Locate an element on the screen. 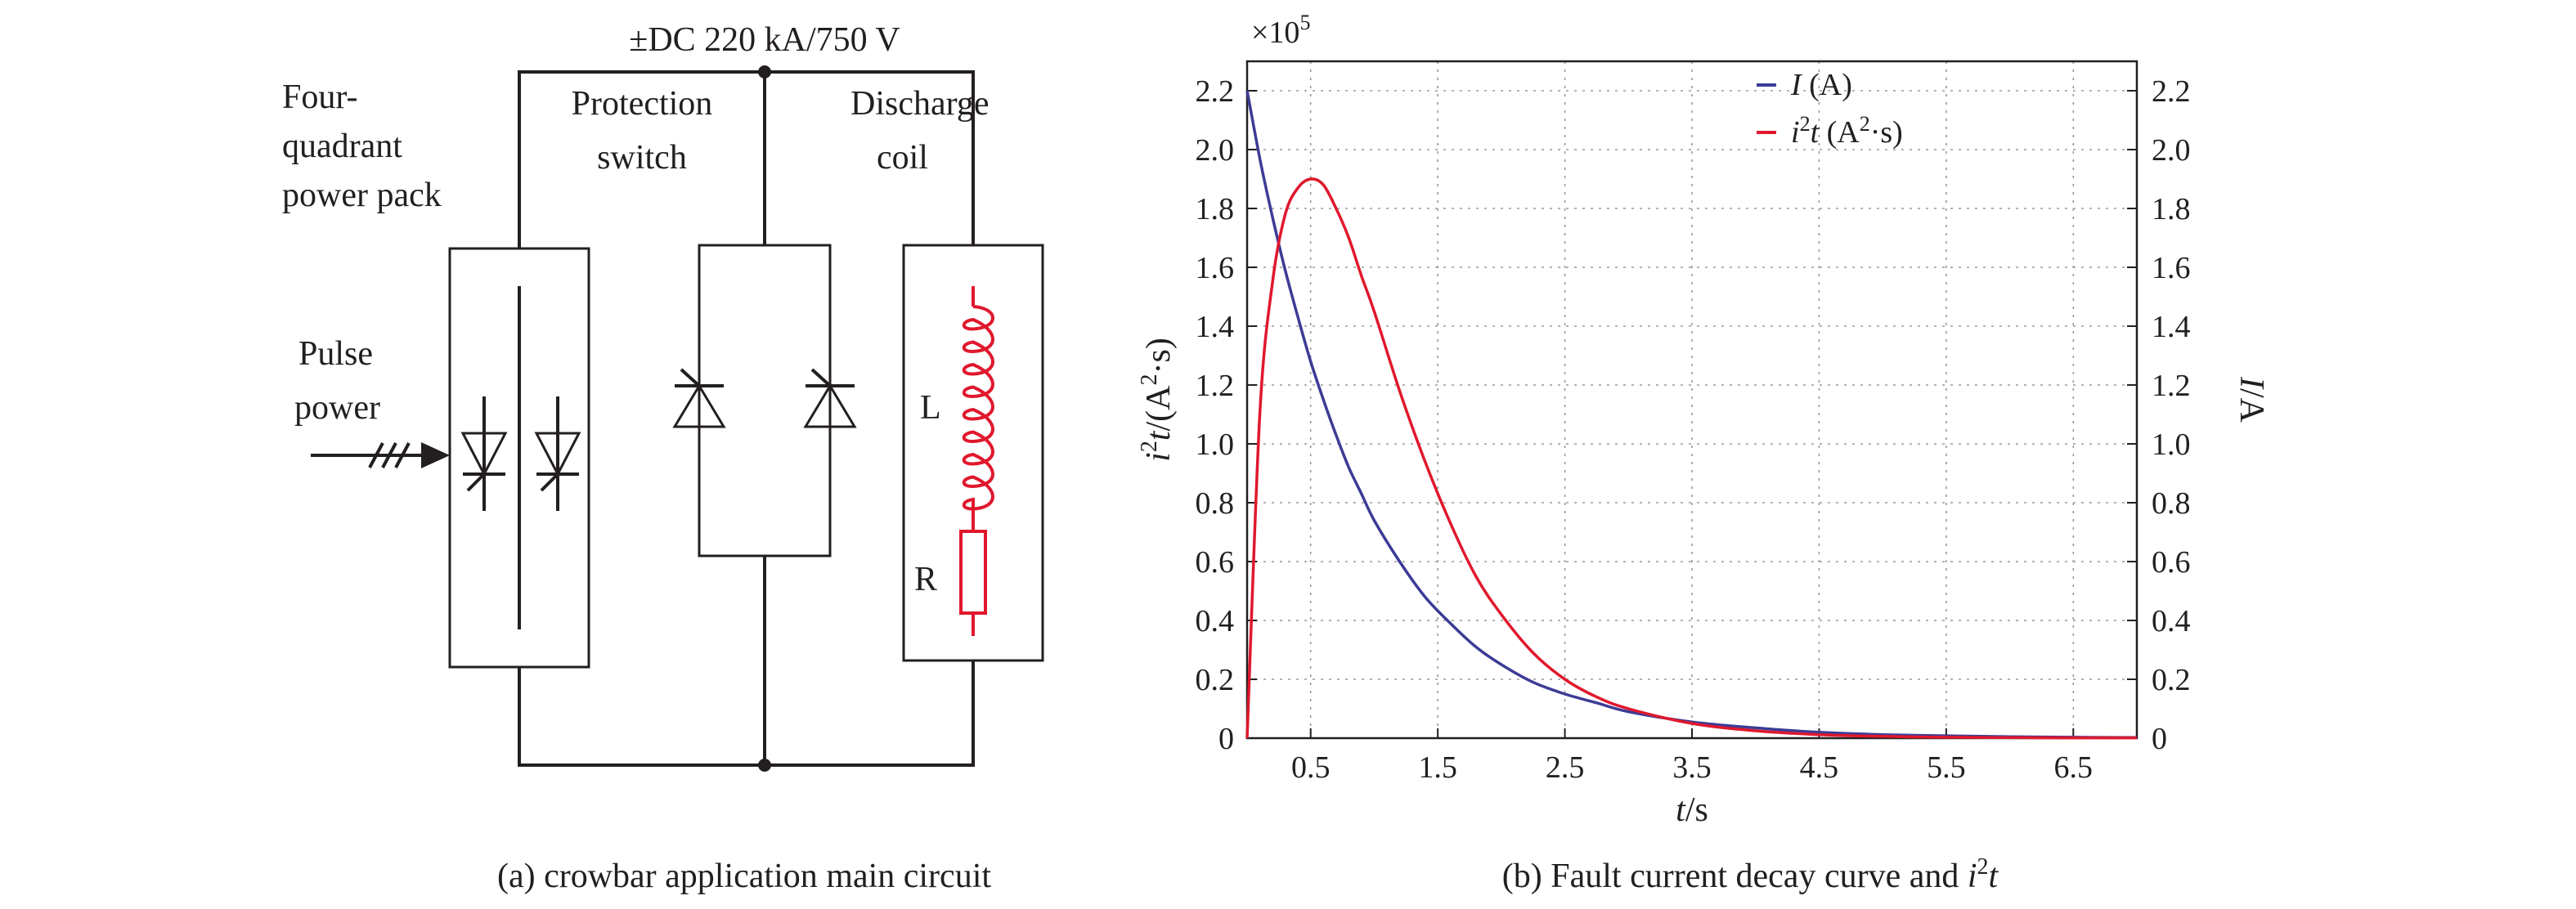  y2-tick-label: 0.6 is located at coordinates (2171, 563).